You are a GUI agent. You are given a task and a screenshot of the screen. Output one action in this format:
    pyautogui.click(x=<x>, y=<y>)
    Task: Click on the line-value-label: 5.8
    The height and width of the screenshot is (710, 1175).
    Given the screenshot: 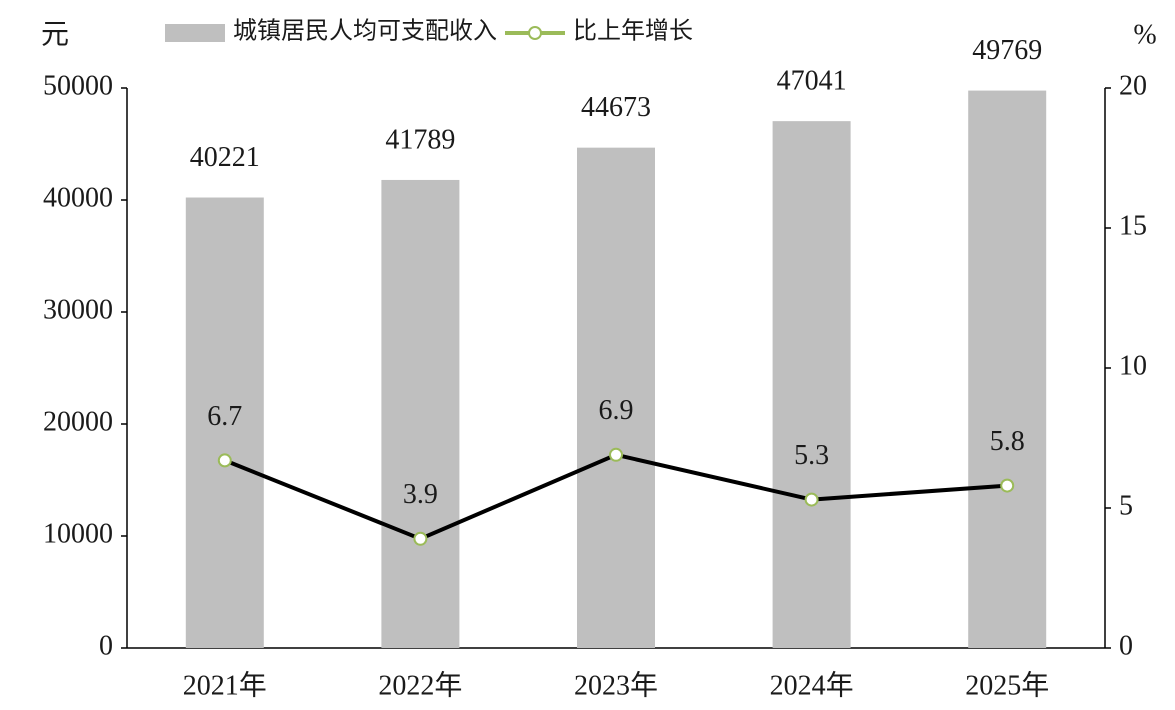 What is the action you would take?
    pyautogui.click(x=1007, y=441)
    